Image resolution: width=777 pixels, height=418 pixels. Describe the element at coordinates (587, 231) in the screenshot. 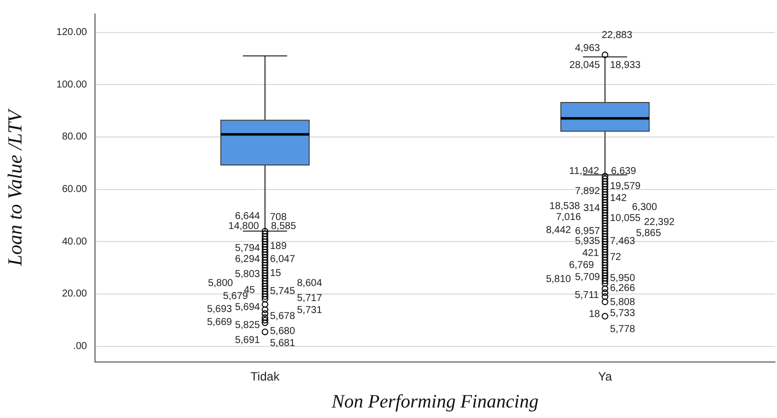

I see `annotation: 6,957` at that location.